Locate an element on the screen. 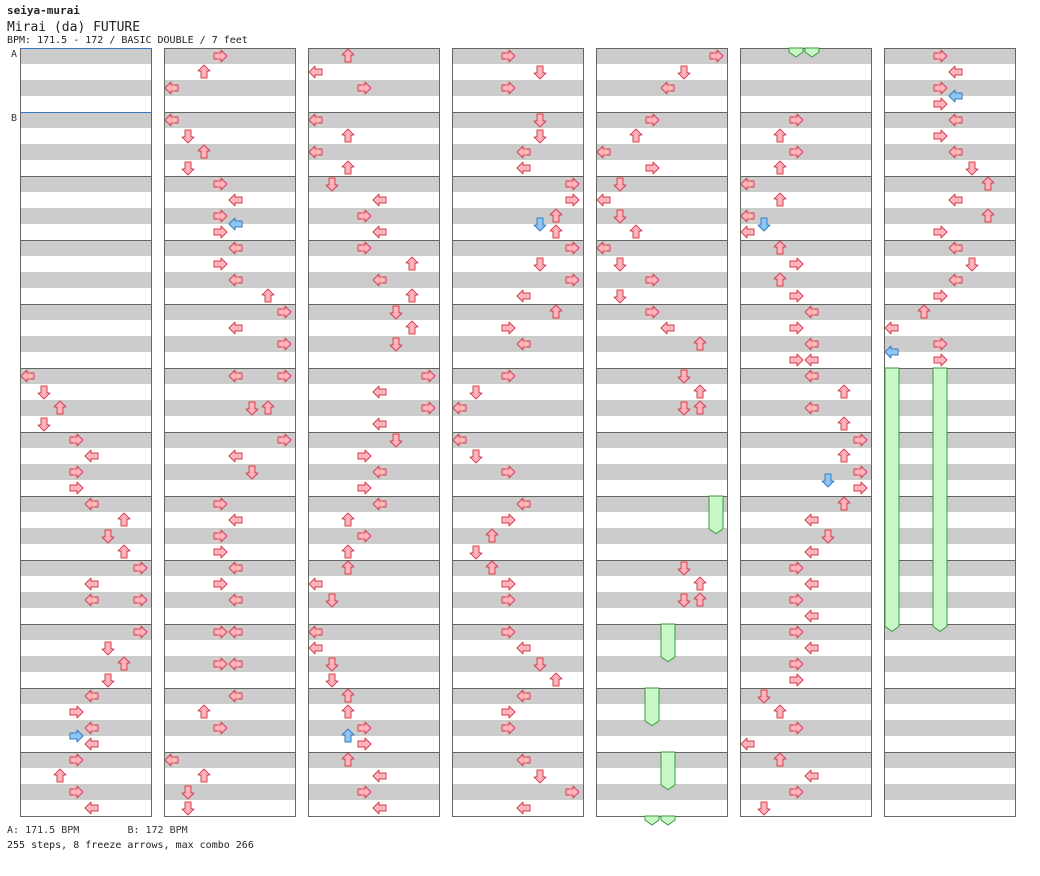  bpm-legend-b-value: 172 BPM is located at coordinates (166, 830).